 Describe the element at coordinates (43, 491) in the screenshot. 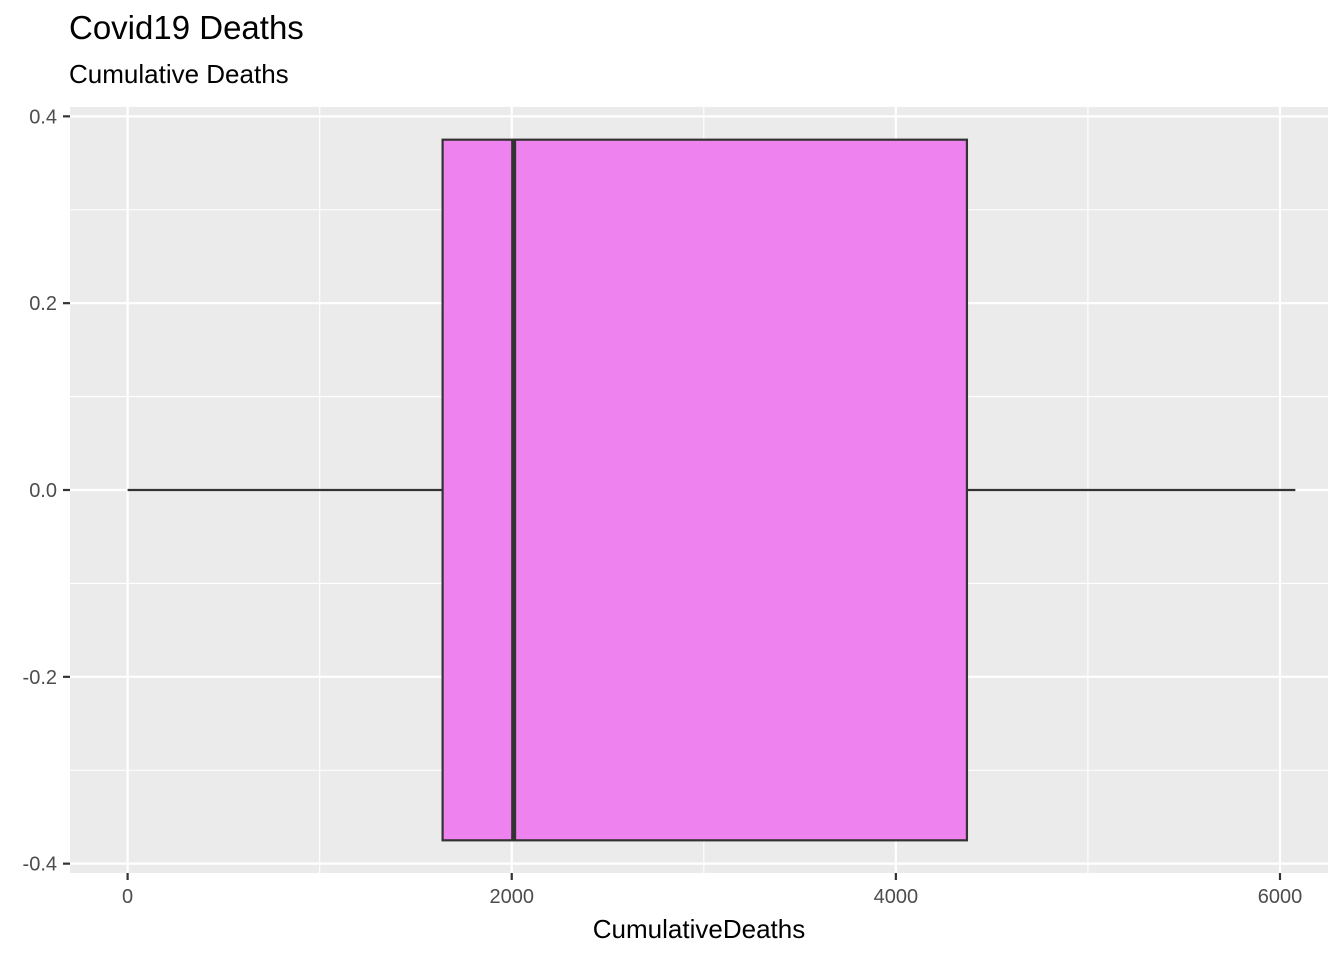

I see `y-tick-label: 0.0` at that location.